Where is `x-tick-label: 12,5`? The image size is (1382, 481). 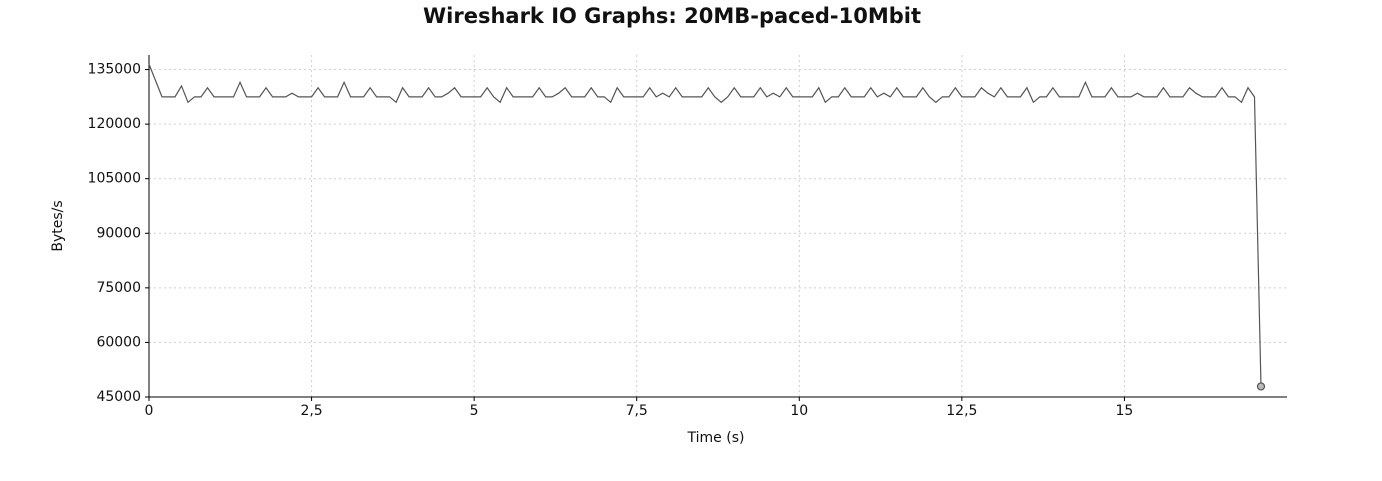
x-tick-label: 12,5 is located at coordinates (961, 411).